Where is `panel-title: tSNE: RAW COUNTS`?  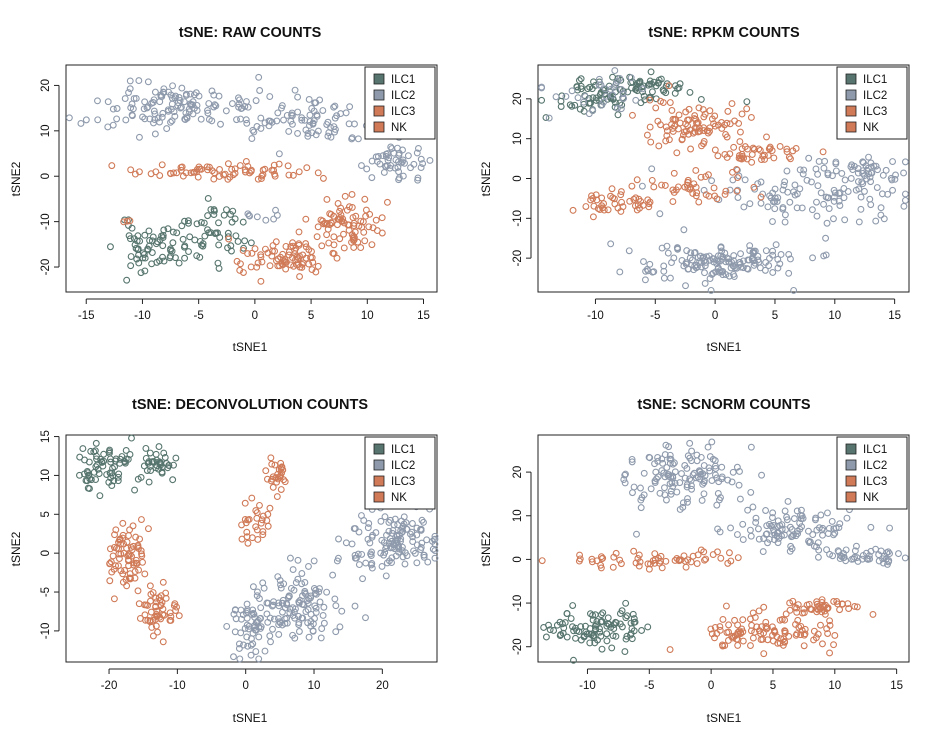 panel-title: tSNE: RAW COUNTS is located at coordinates (250, 33).